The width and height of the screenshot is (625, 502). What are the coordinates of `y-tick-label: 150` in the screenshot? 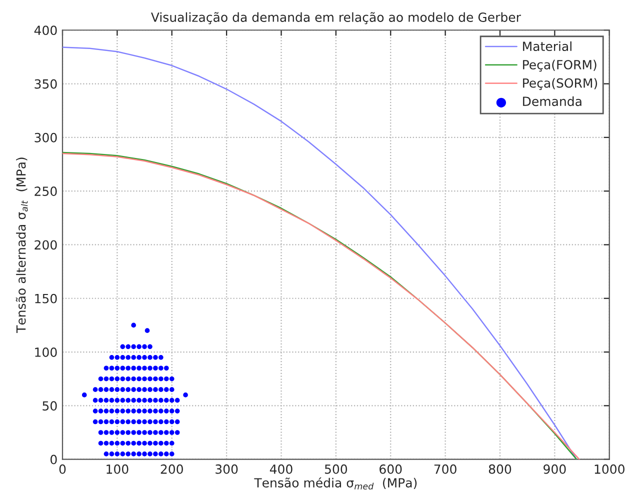 It's located at (46, 299).